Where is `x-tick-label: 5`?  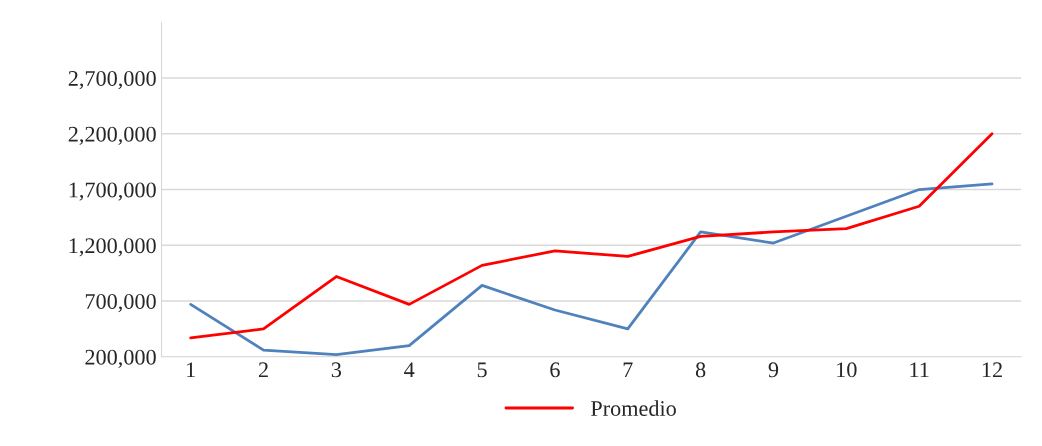 x-tick-label: 5 is located at coordinates (482, 370).